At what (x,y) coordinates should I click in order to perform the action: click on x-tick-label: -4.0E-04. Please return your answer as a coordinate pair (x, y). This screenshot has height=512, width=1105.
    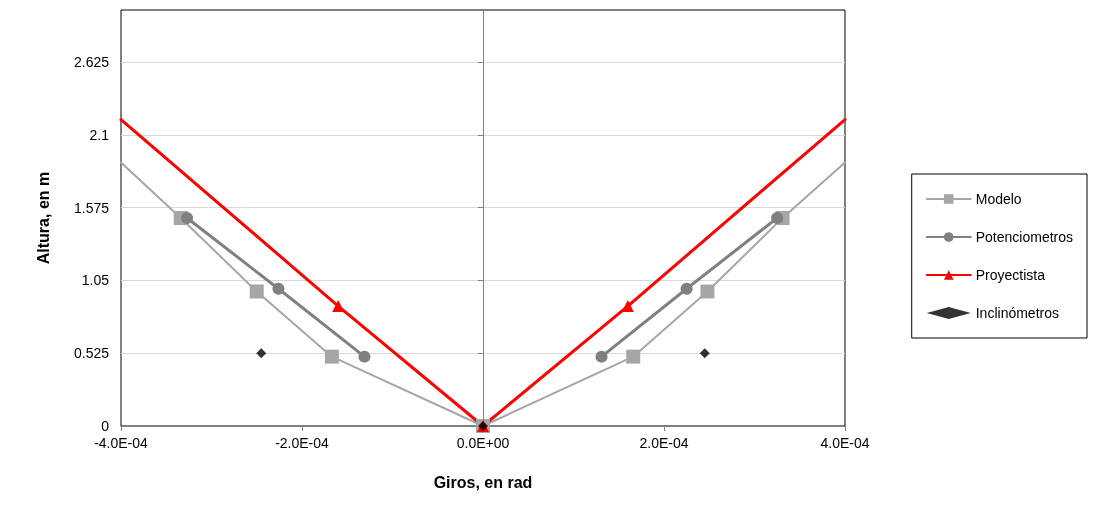
    Looking at the image, I should click on (121, 443).